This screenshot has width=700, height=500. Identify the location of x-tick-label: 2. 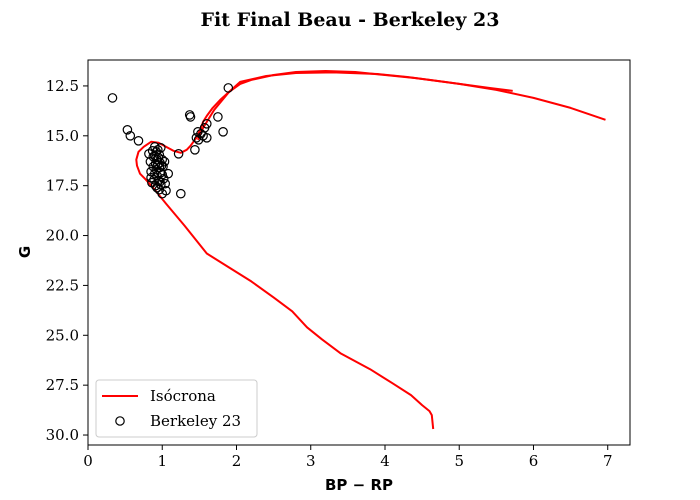
(237, 461).